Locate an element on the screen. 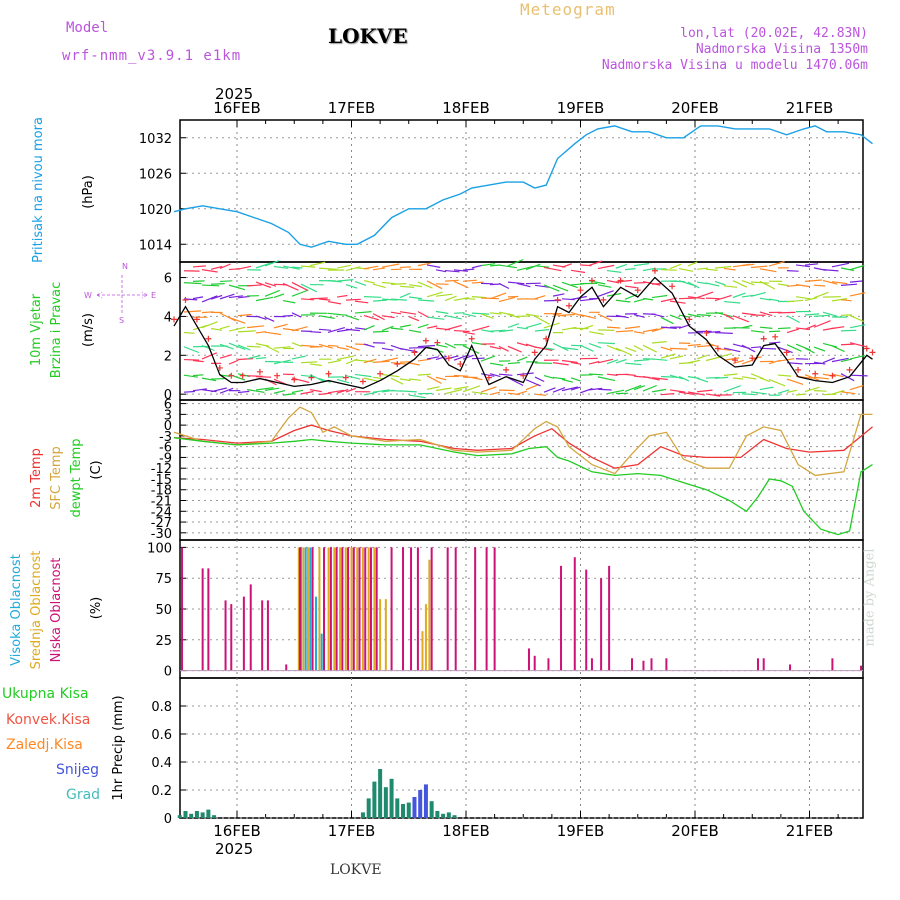  precip-legend-item: Konvek.Kisa is located at coordinates (48, 720).